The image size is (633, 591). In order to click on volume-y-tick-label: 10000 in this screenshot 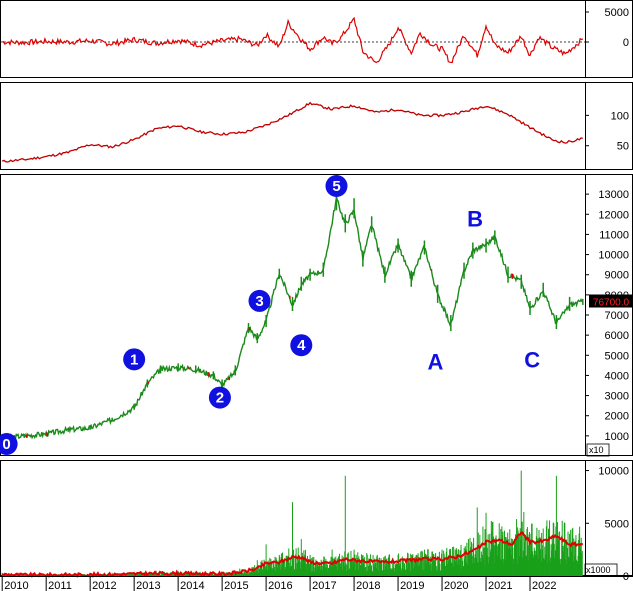, I will do `click(613, 472)`.